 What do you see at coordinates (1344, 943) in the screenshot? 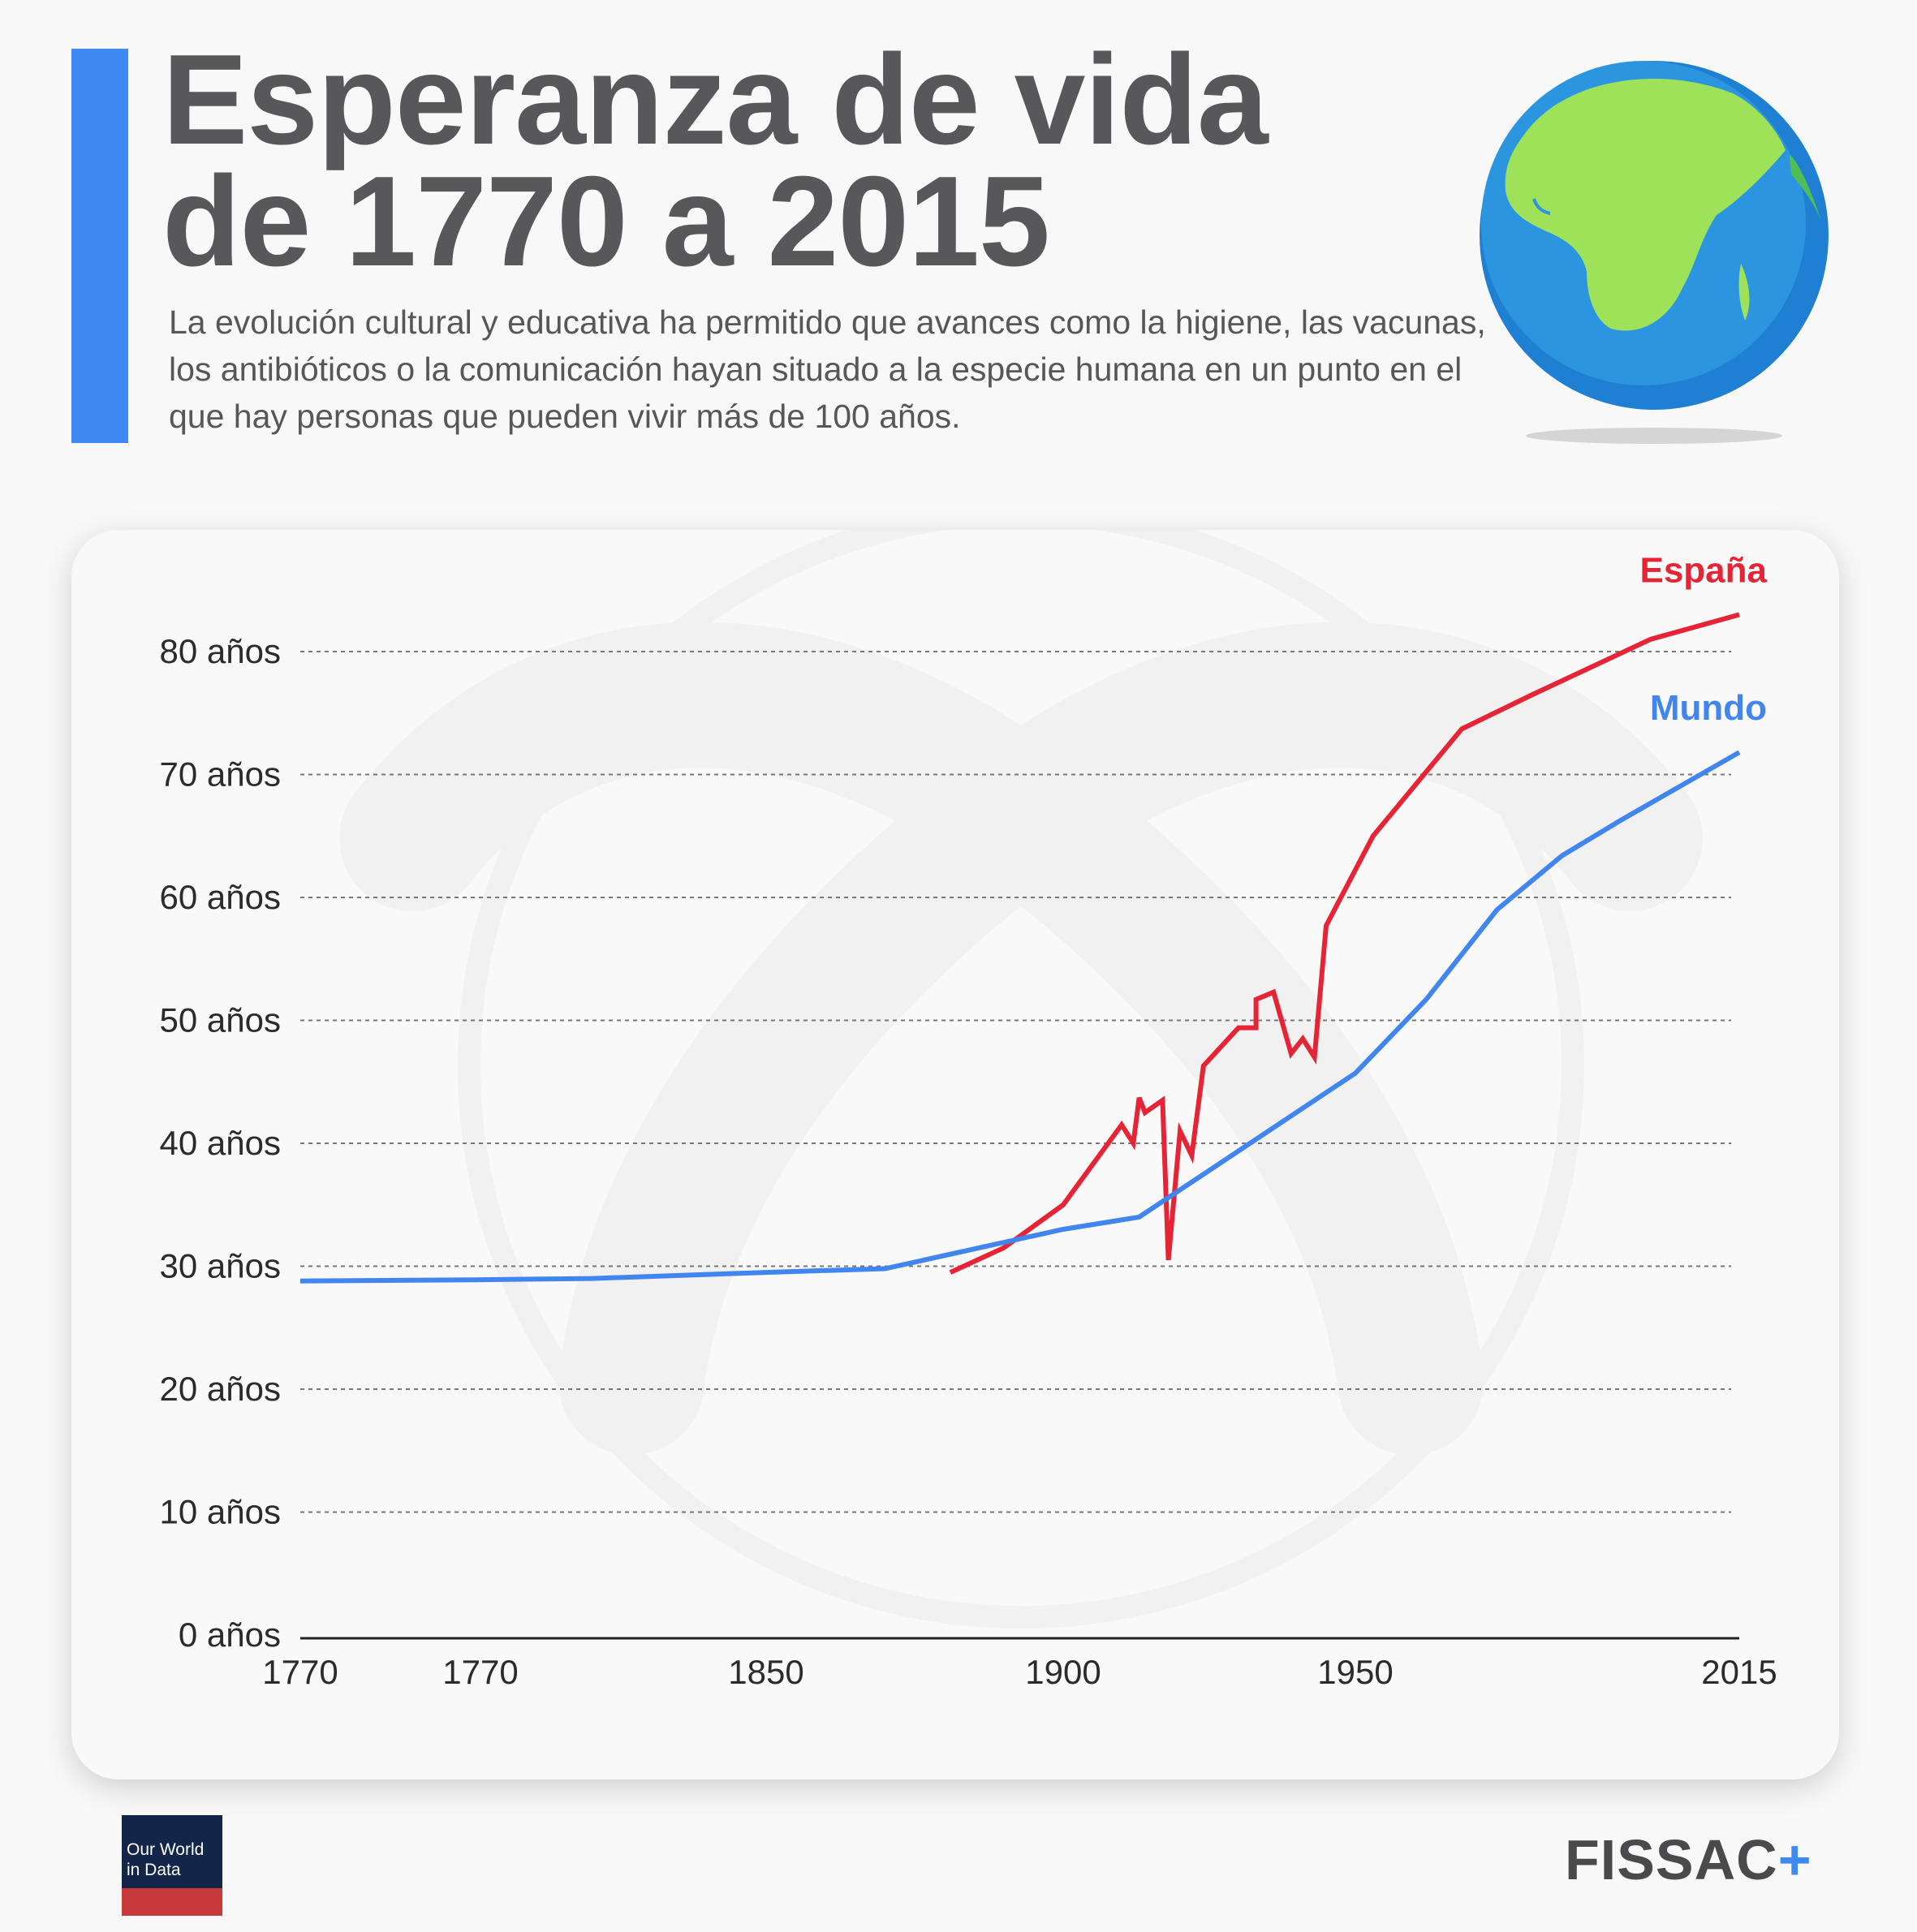
I see `series-line-espaa` at bounding box center [1344, 943].